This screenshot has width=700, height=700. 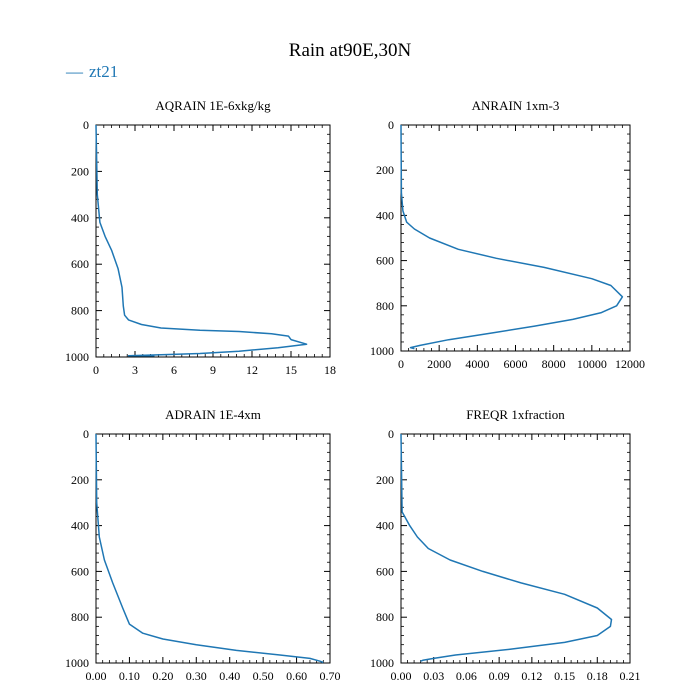 What do you see at coordinates (135, 370) in the screenshot?
I see `x-tick-label: 3` at bounding box center [135, 370].